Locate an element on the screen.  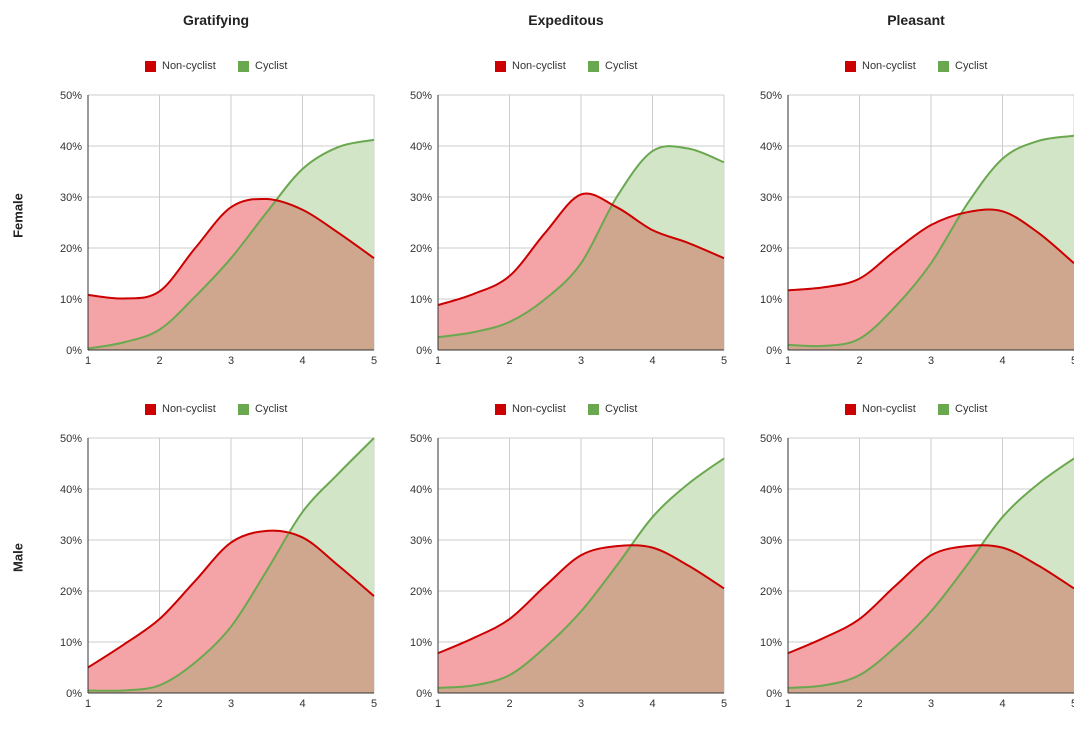
column-title-gratifying: Gratifying is located at coordinates (216, 20).